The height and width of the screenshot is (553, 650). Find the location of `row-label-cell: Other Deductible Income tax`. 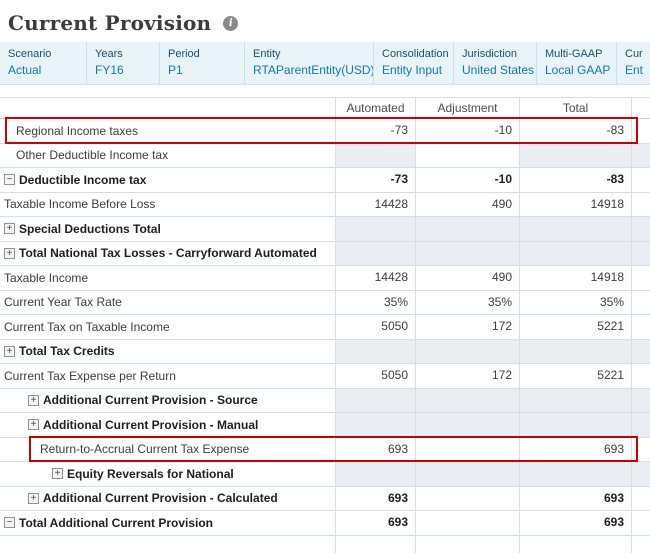

row-label-cell: Other Deductible Income tax is located at coordinates (168, 155).